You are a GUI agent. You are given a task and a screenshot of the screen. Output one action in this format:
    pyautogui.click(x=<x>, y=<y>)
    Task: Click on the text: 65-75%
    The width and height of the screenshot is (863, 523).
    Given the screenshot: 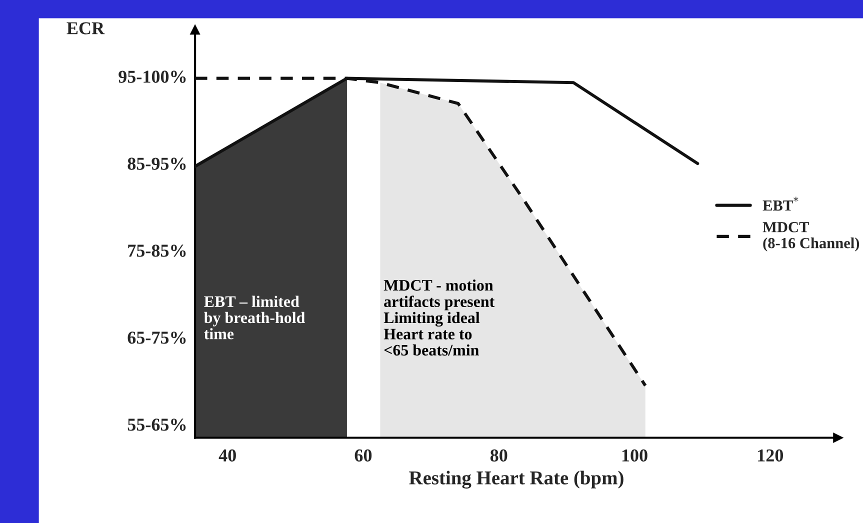 What is the action you would take?
    pyautogui.click(x=157, y=338)
    